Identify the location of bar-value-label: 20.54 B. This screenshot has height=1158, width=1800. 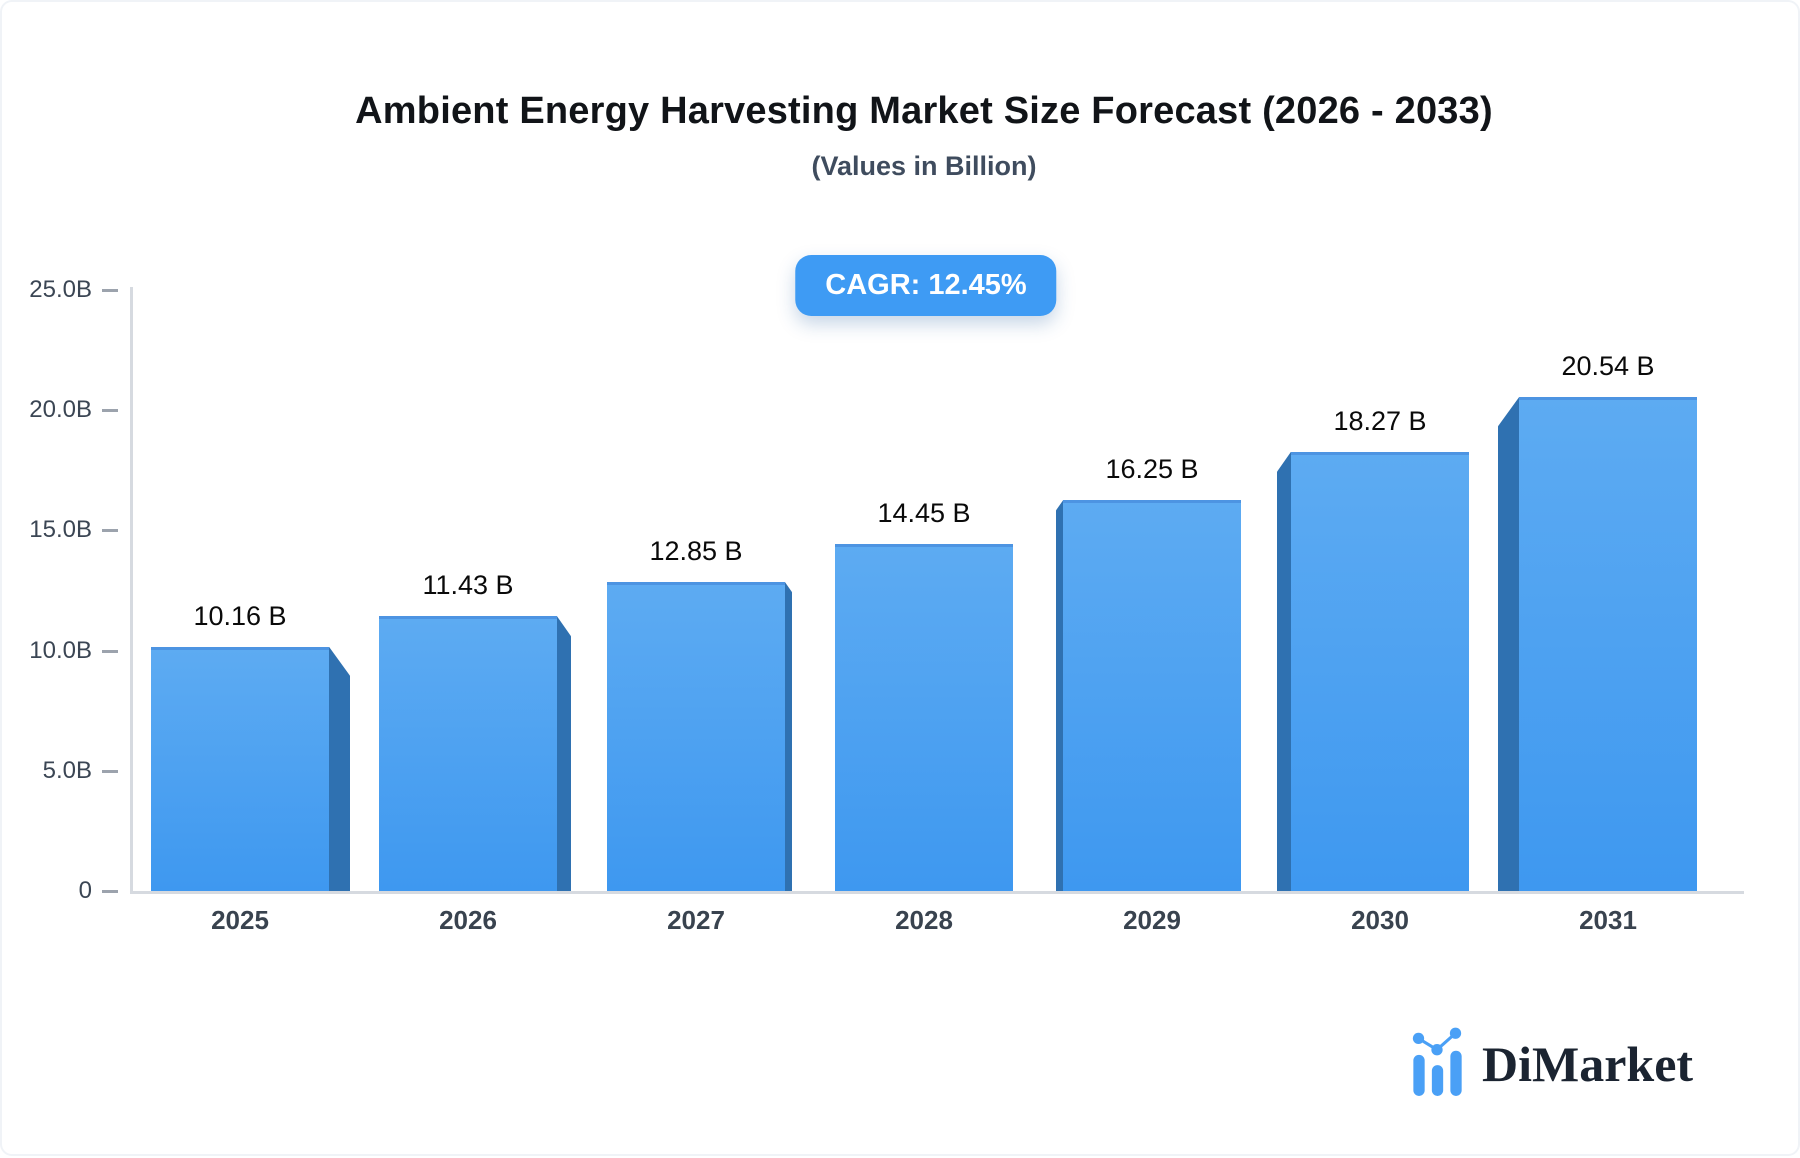
(1608, 366).